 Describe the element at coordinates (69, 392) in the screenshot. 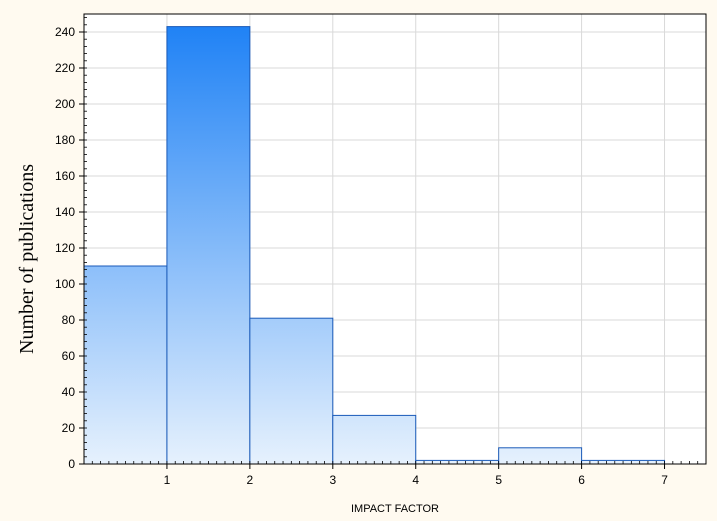

I see `y-tick-label: 40` at that location.